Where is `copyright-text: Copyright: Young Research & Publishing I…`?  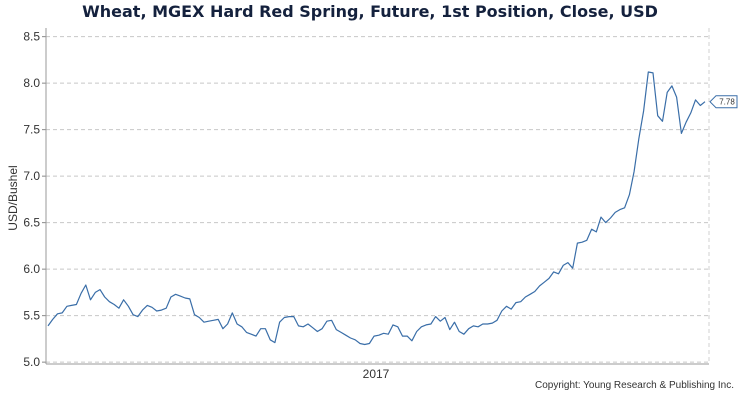
copyright-text: Copyright: Young Research & Publishing I… is located at coordinates (634, 385).